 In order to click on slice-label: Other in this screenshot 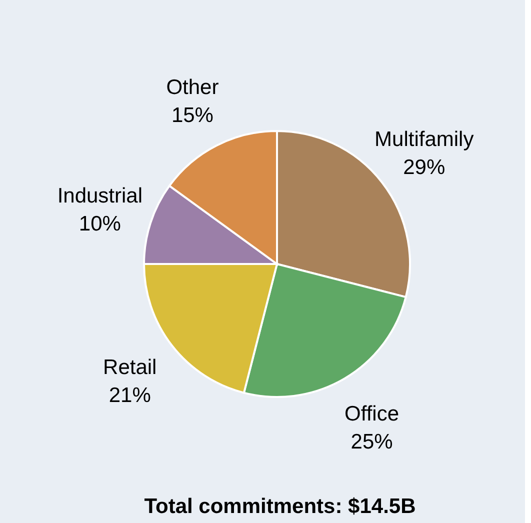, I will do `click(192, 88)`.